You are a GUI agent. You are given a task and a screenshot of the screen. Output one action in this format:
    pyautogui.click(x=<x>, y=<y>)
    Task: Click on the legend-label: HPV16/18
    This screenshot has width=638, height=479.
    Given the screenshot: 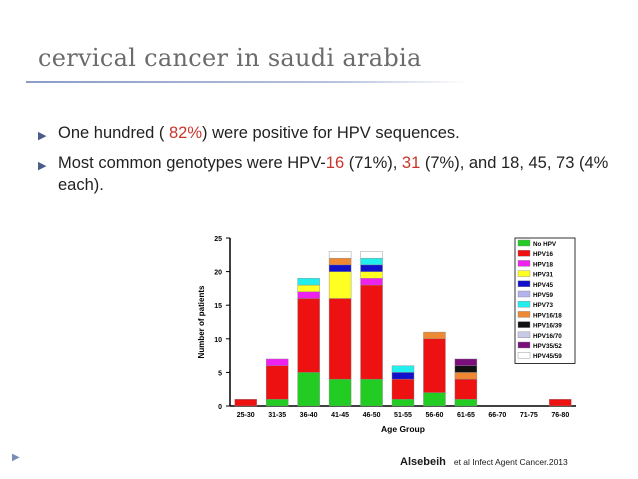 What is the action you would take?
    pyautogui.click(x=547, y=315)
    